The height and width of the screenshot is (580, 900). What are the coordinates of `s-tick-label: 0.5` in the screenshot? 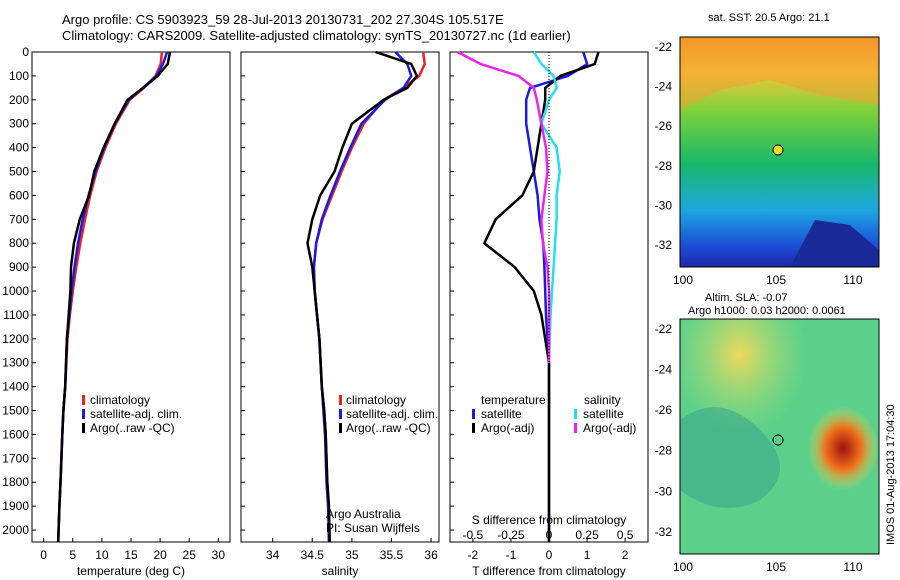 It's located at (625, 535).